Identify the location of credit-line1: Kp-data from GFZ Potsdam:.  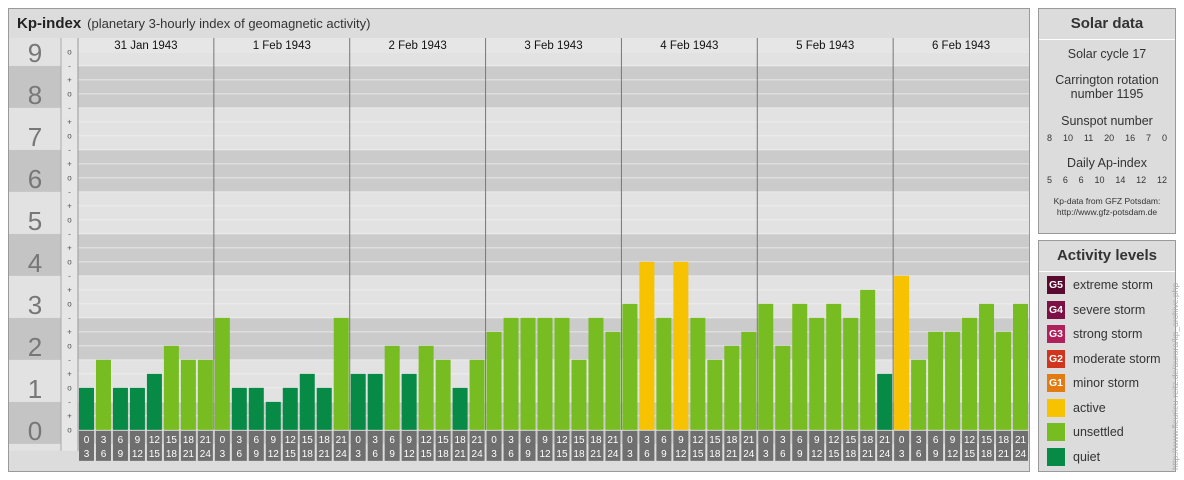
(1107, 201).